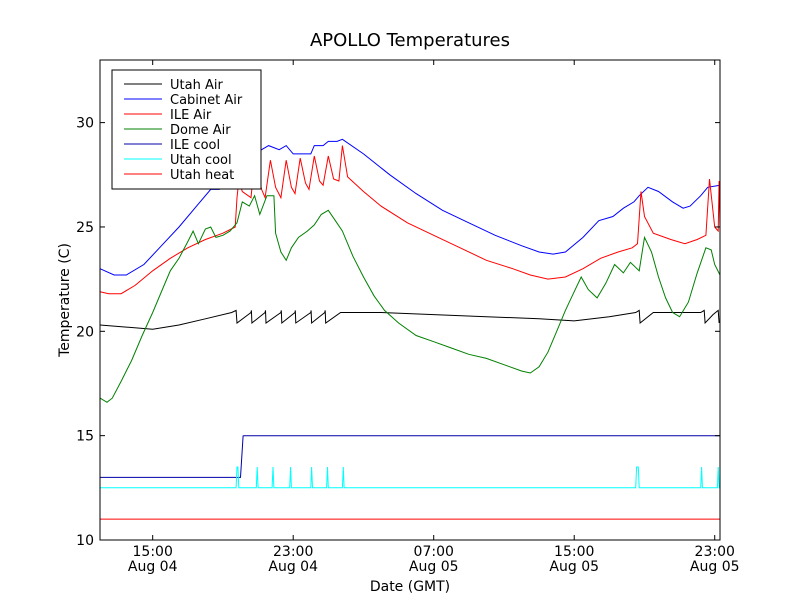  Describe the element at coordinates (85, 332) in the screenshot. I see `y-tick-label: 20` at that location.